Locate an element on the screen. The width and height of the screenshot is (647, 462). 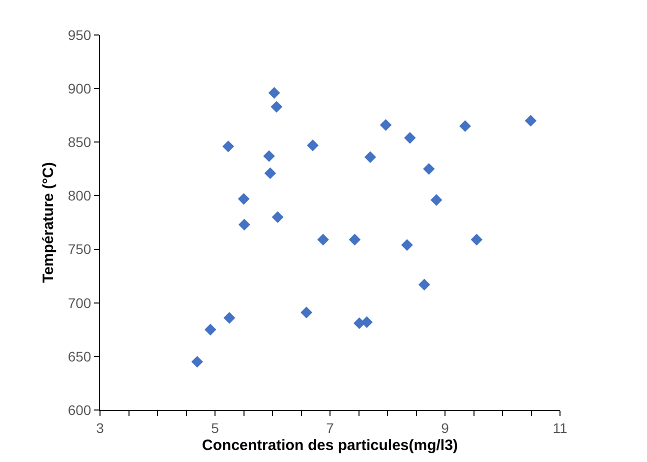
y-tick-label: 850 is located at coordinates (80, 142).